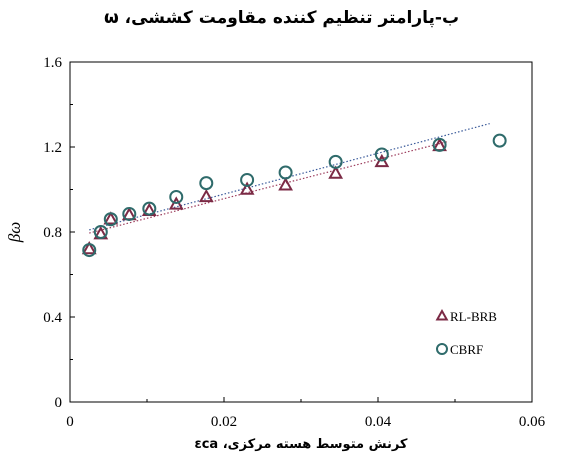 The width and height of the screenshot is (563, 461). What do you see at coordinates (268, 187) in the screenshot?
I see `trendline-rl-brb` at bounding box center [268, 187].